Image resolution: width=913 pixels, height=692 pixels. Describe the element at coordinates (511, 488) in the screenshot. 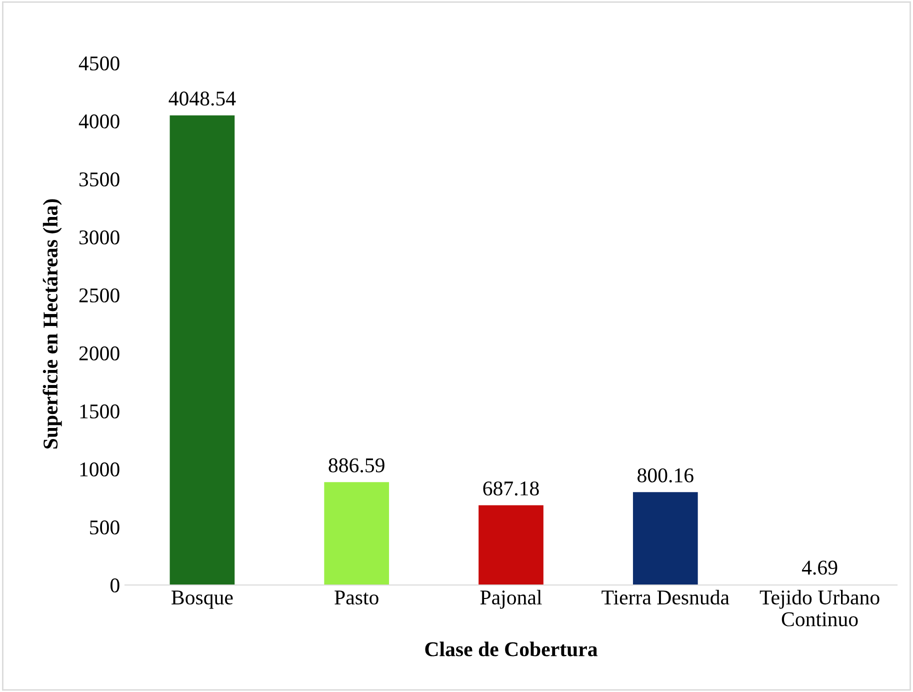

I see `data-label: 687.18` at that location.